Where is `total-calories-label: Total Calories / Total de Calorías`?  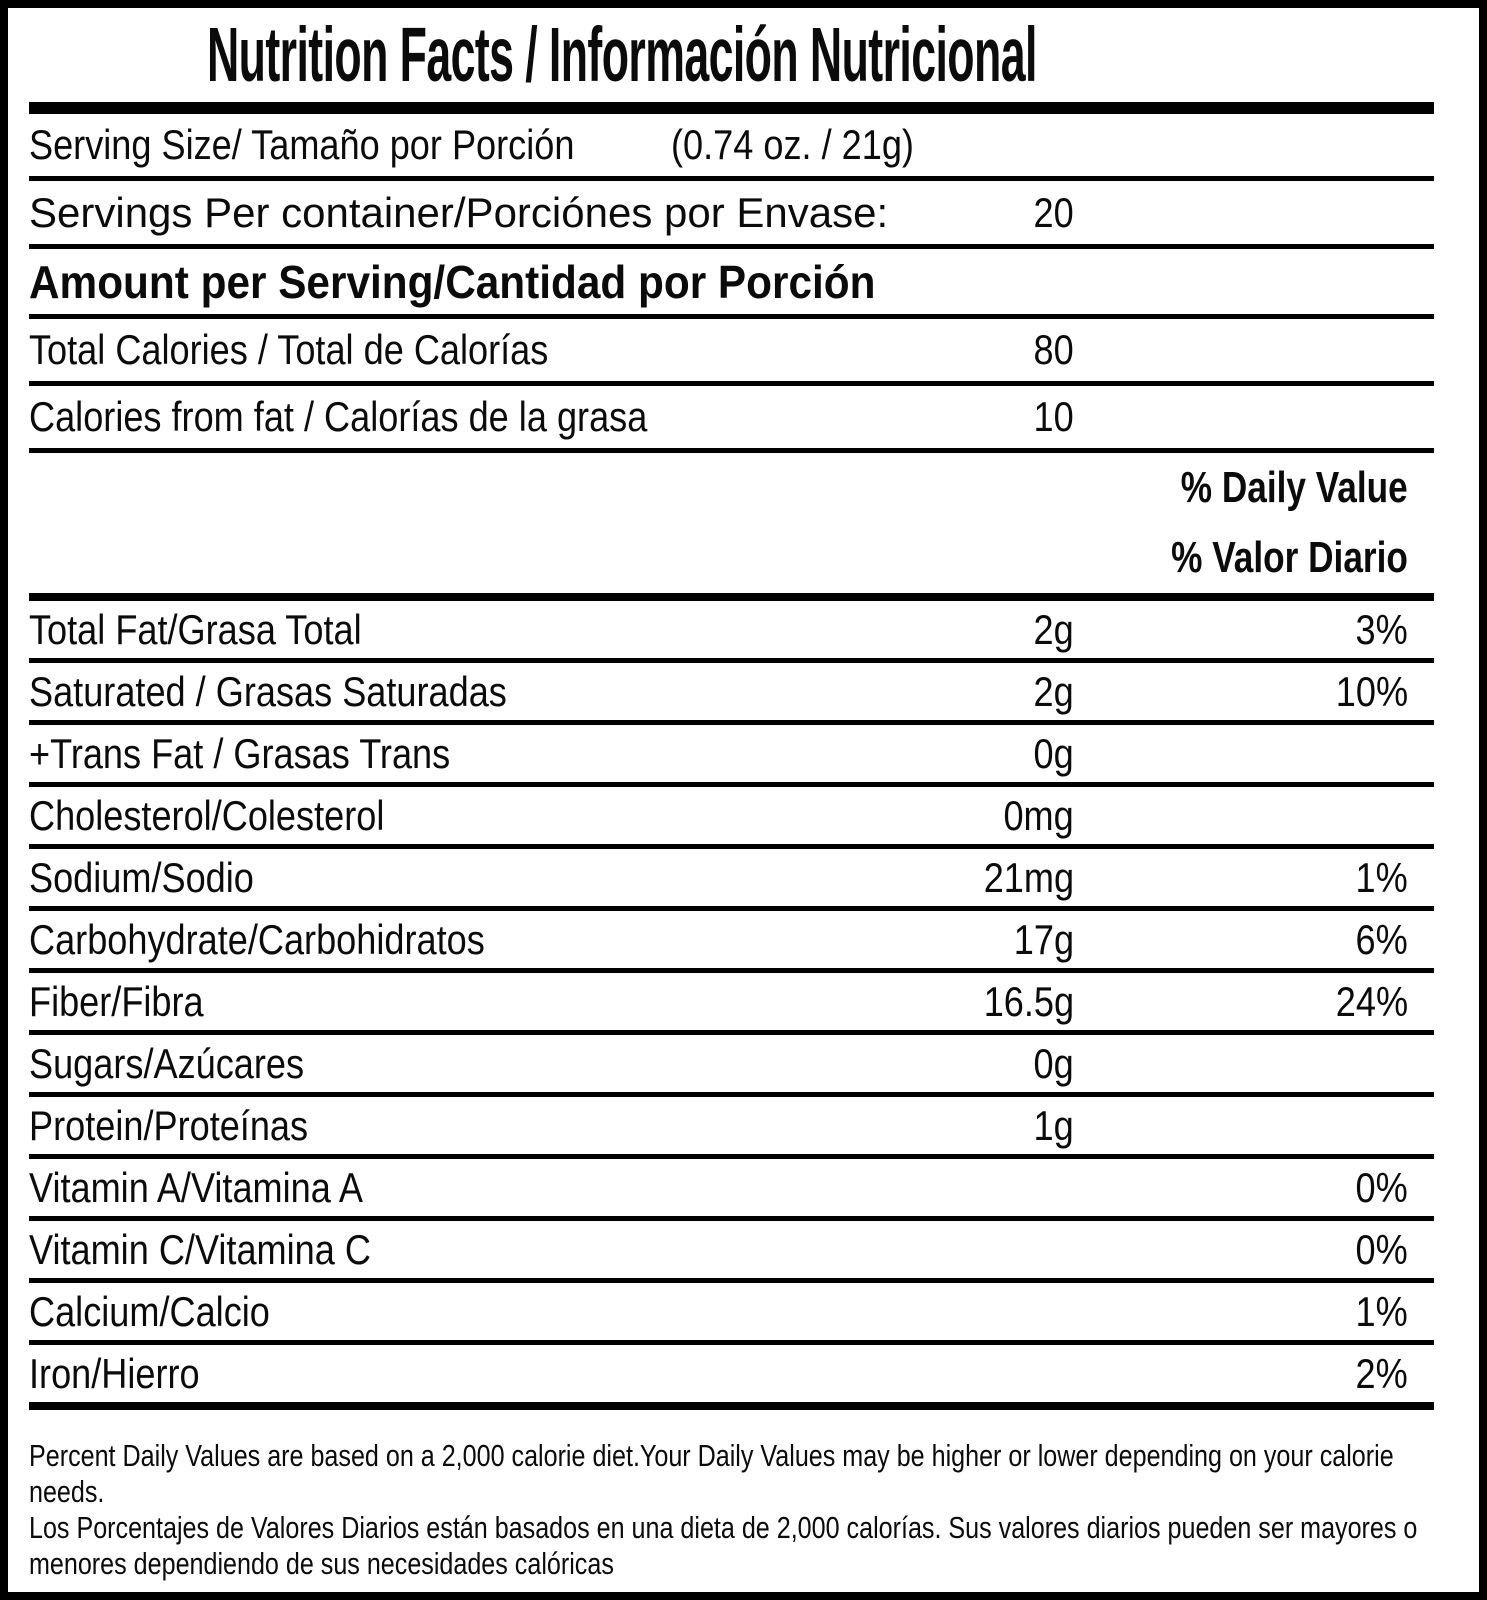
total-calories-label: Total Calories / Total de Calorías is located at coordinates (289, 349).